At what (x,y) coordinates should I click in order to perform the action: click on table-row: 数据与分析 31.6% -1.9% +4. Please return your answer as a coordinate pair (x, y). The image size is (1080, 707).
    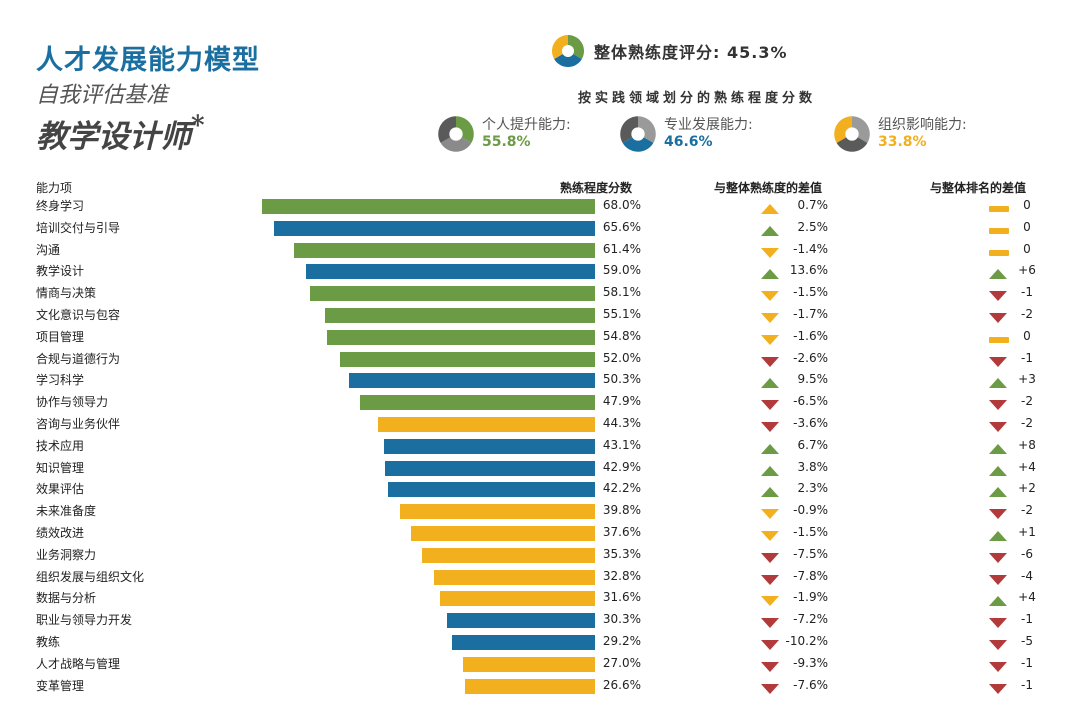
    Looking at the image, I should click on (540, 599).